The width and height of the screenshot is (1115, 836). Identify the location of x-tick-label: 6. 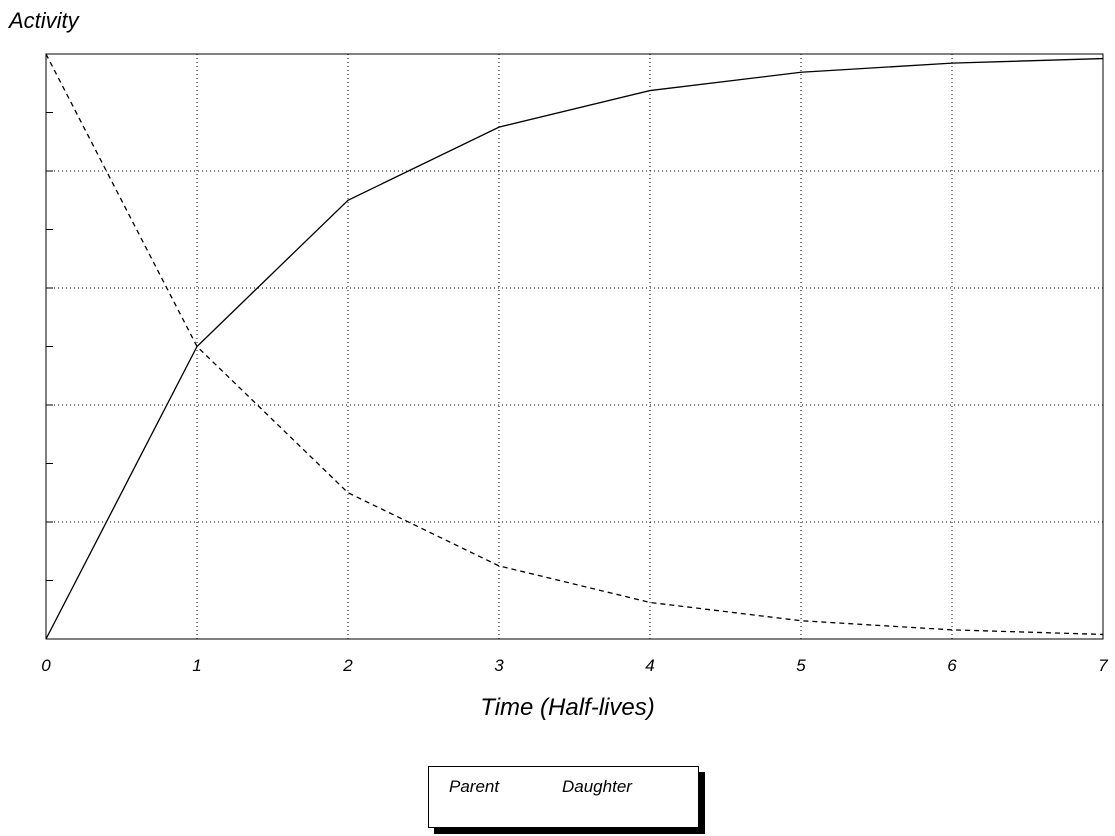
(952, 665).